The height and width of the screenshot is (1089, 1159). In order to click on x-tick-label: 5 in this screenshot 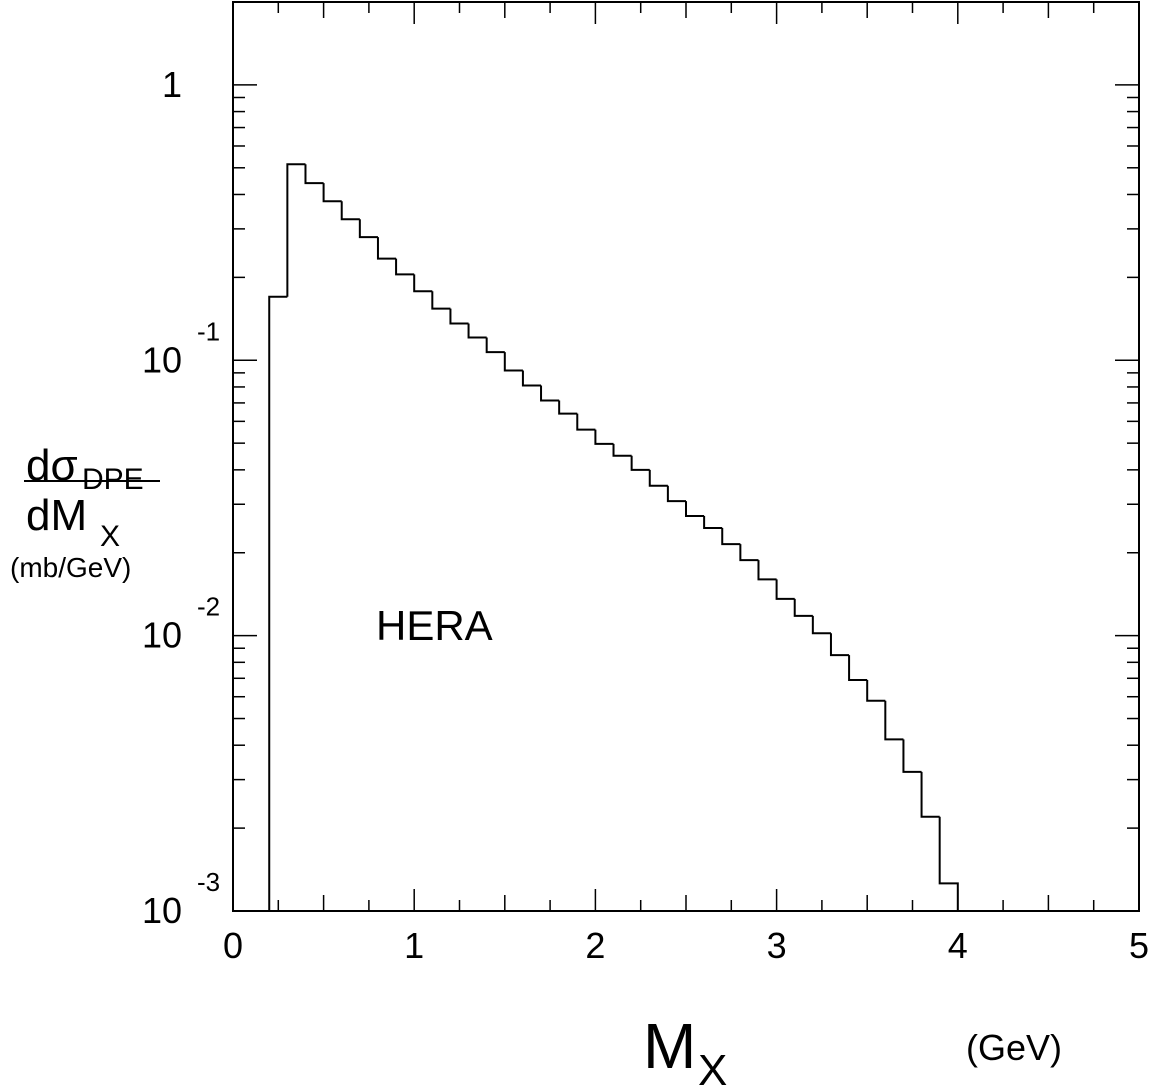, I will do `click(1139, 945)`.